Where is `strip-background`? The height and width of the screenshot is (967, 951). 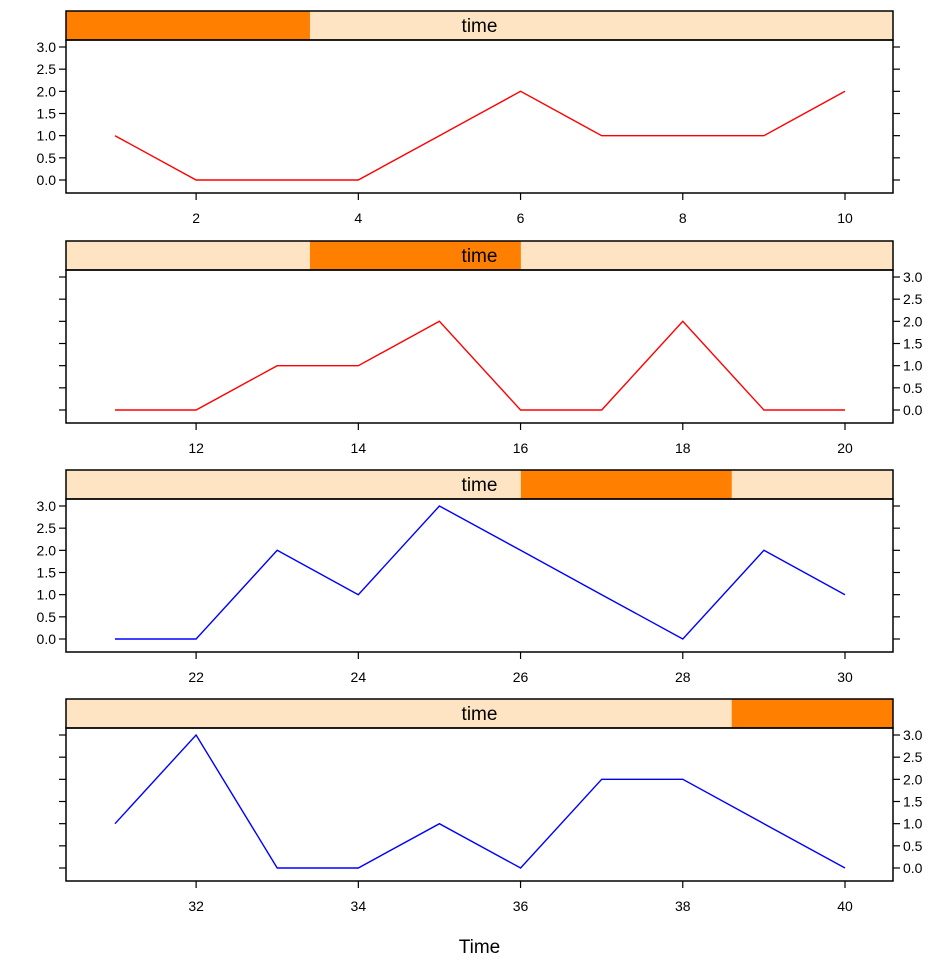
strip-background is located at coordinates (479, 484).